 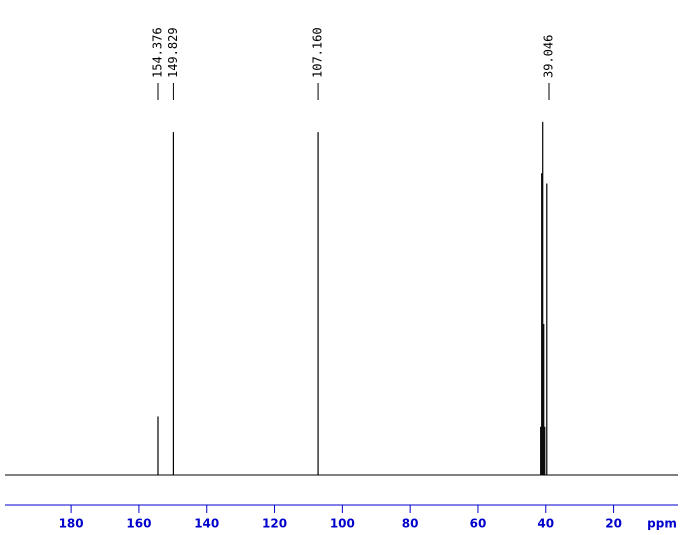 What do you see at coordinates (545, 524) in the screenshot?
I see `x-tick-label: 40` at bounding box center [545, 524].